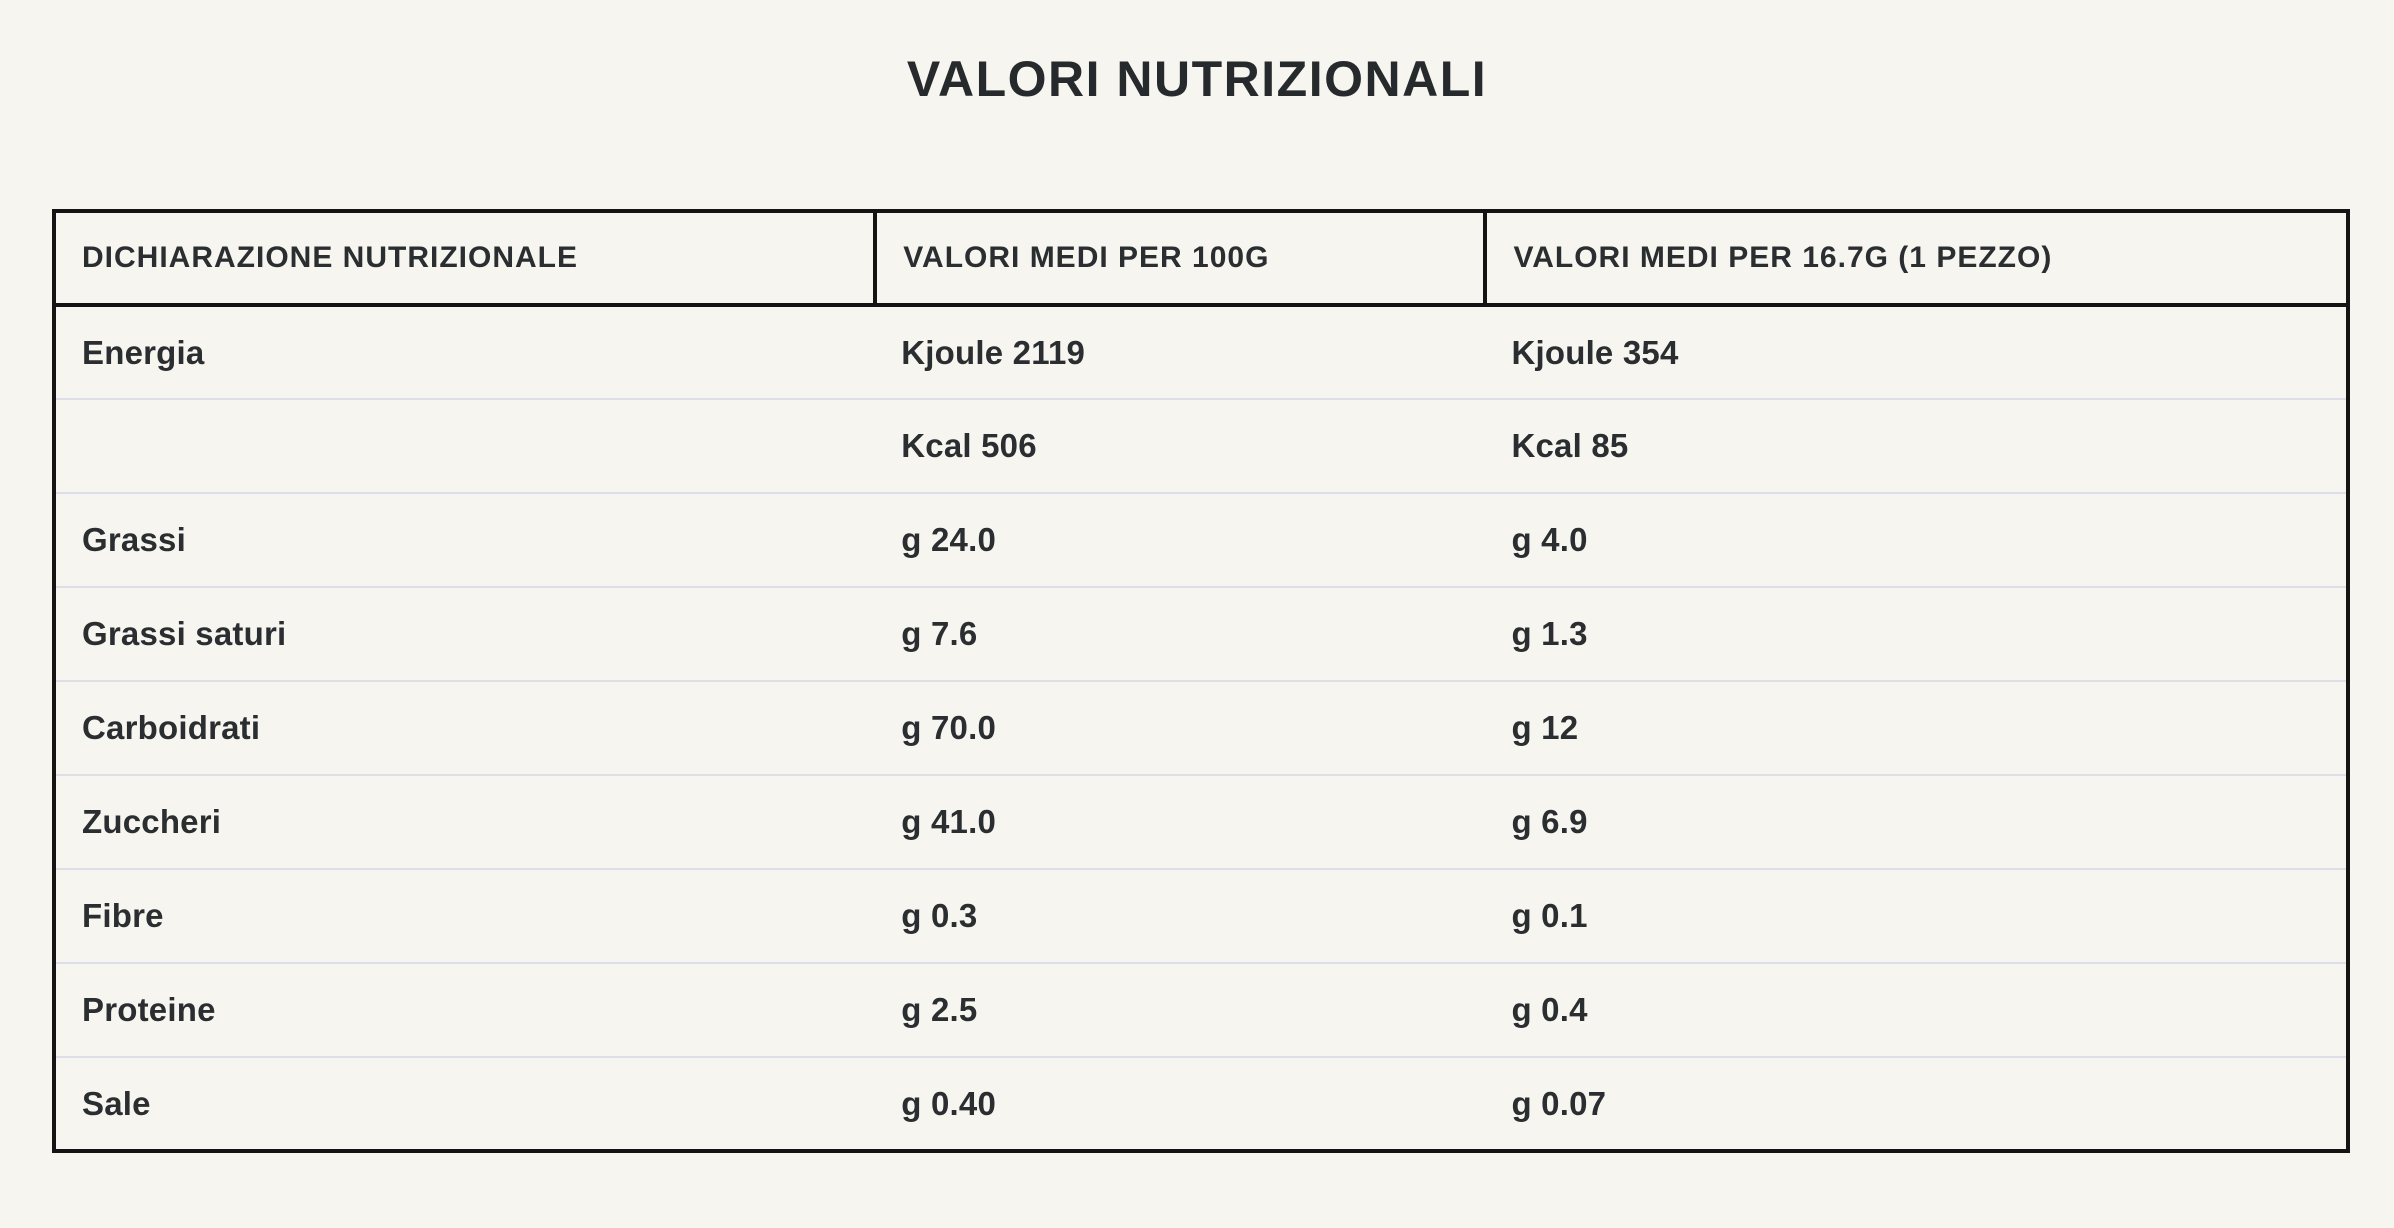 The width and height of the screenshot is (2394, 1228). Describe the element at coordinates (465, 821) in the screenshot. I see `nutrient-name-cell: Zuccheri` at that location.